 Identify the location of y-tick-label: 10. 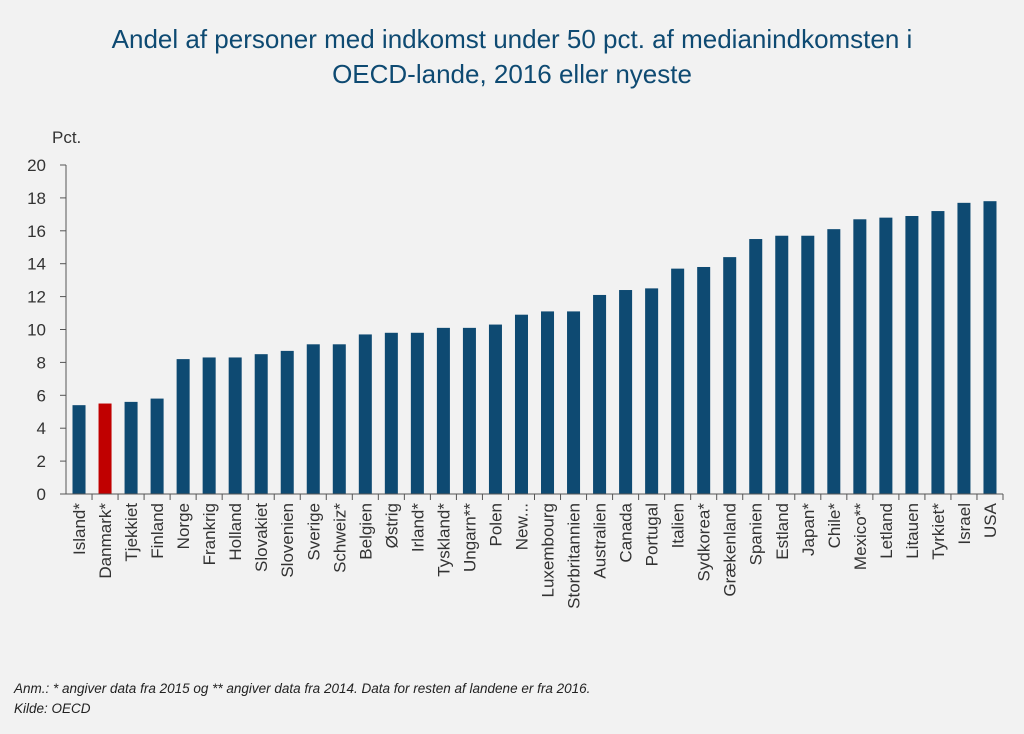
(36, 330).